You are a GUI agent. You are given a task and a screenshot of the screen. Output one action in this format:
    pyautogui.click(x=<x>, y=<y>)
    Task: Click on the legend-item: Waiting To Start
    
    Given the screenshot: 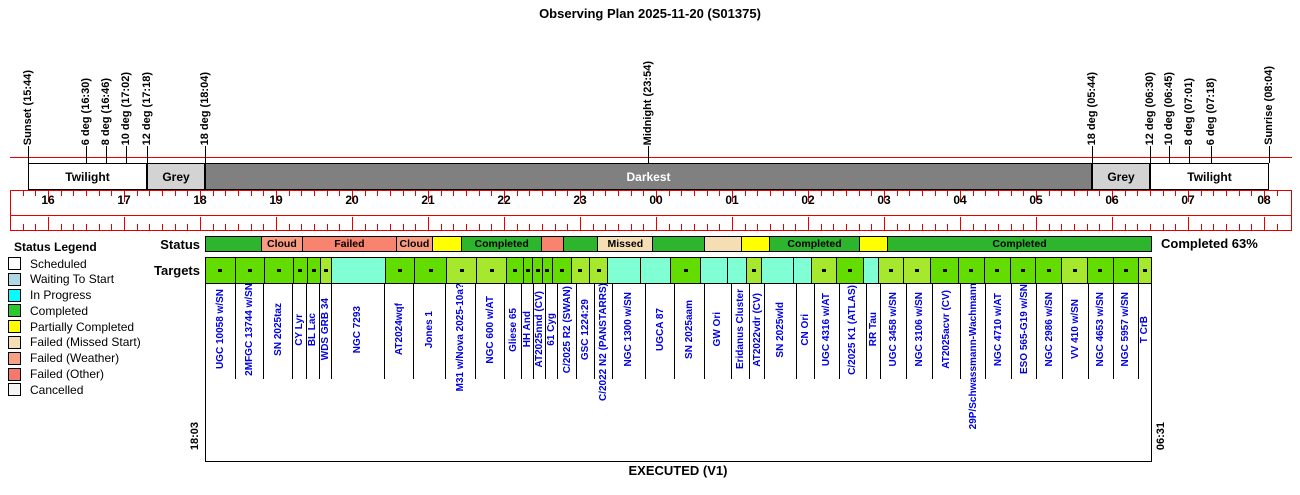 What is the action you would take?
    pyautogui.click(x=74, y=279)
    